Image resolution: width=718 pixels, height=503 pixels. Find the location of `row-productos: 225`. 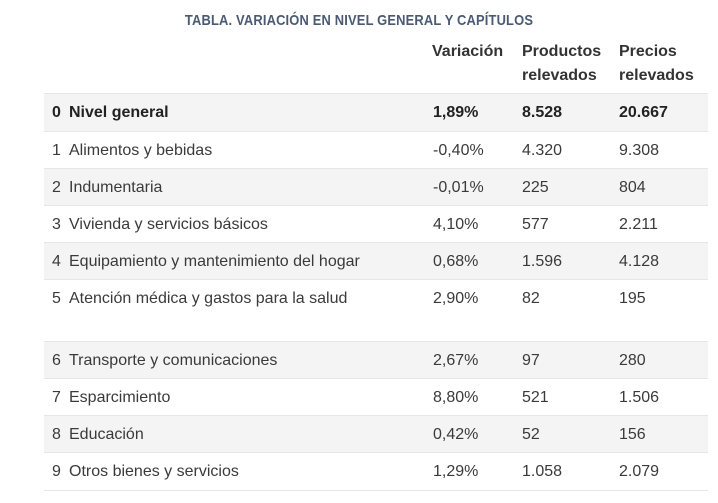

row-productos: 225 is located at coordinates (535, 187).